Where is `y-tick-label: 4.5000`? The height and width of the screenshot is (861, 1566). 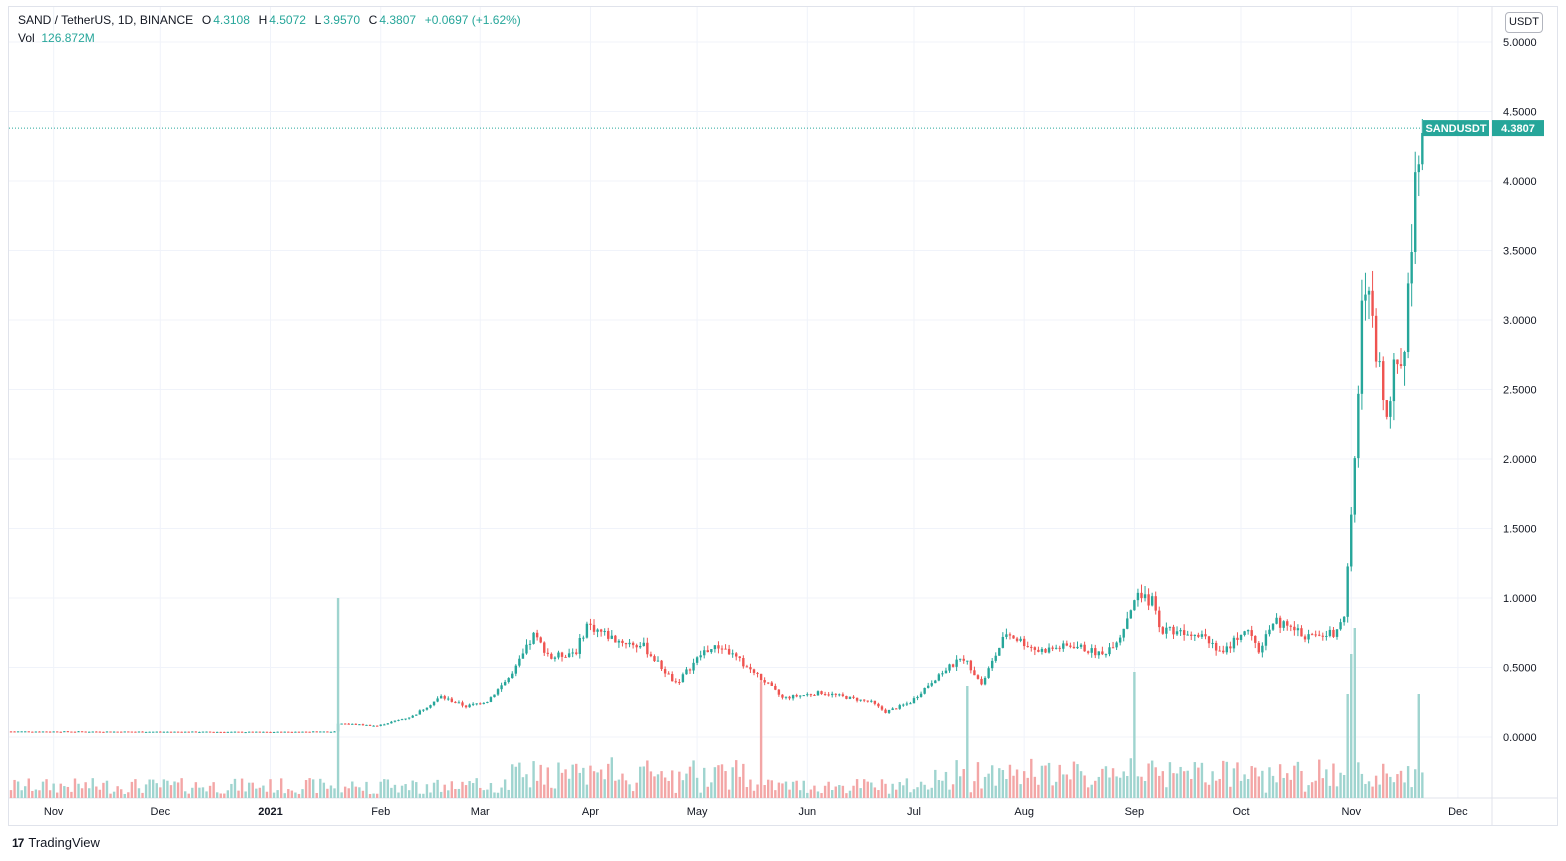 y-tick-label: 4.5000 is located at coordinates (1520, 113).